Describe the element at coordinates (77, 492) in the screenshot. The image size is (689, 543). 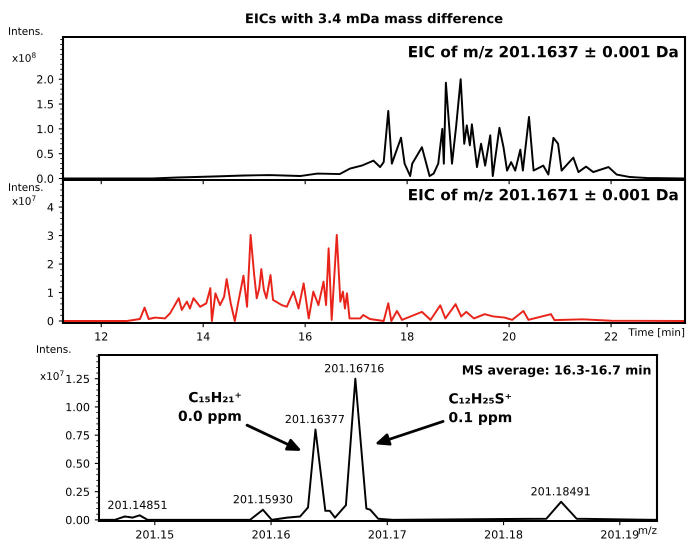
I see `y-tick-label: 0.25` at that location.